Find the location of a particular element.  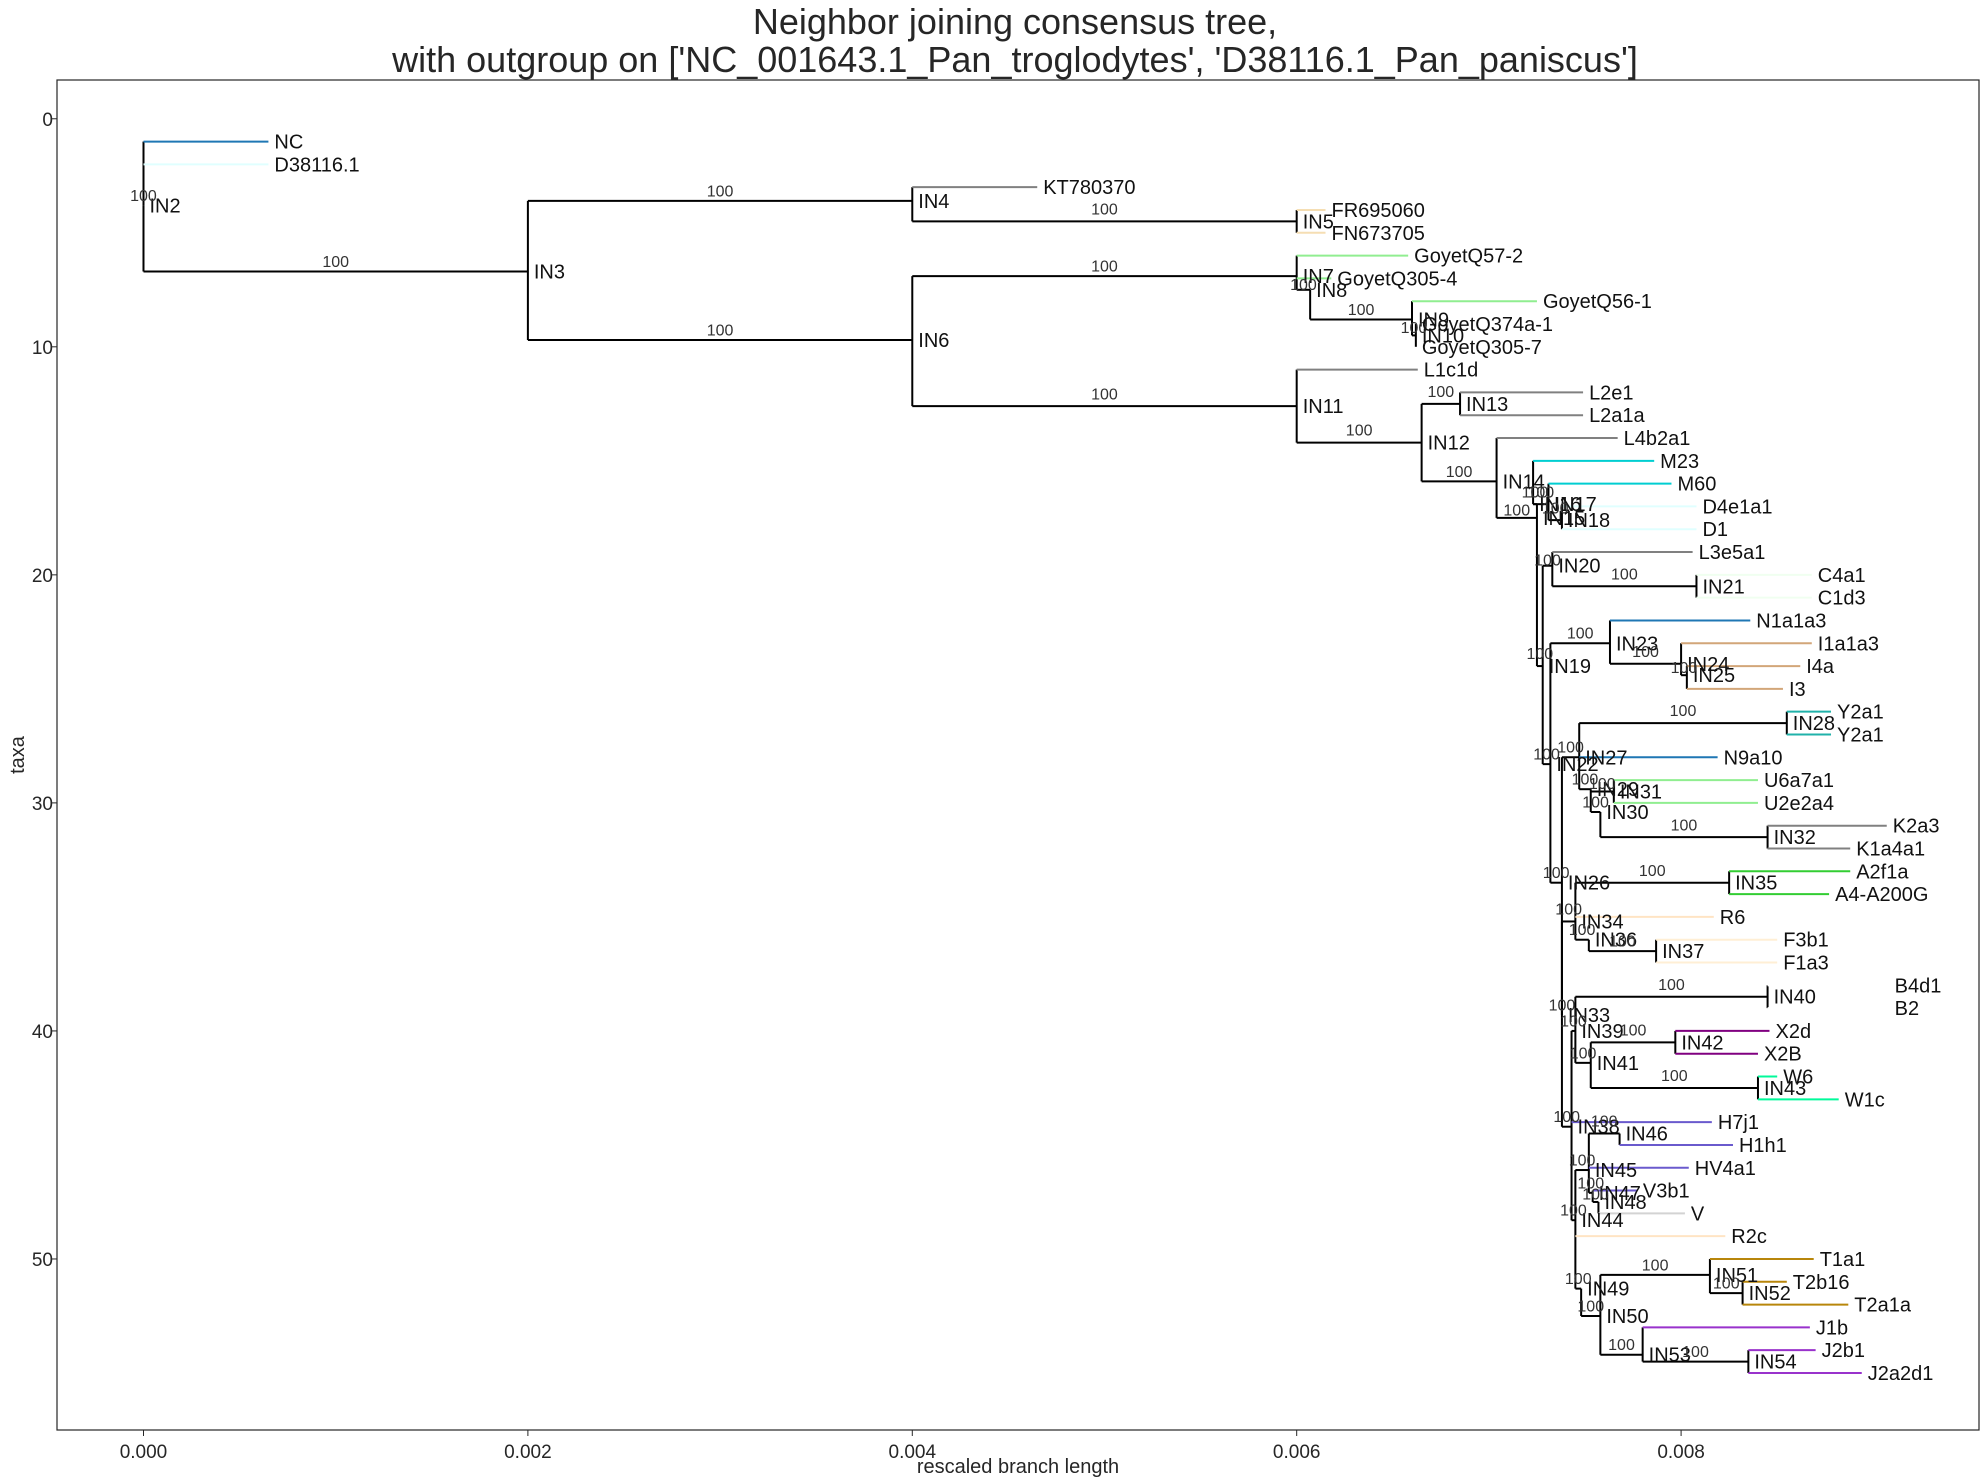

node-label-IN33: IN33 is located at coordinates (1589, 1016).